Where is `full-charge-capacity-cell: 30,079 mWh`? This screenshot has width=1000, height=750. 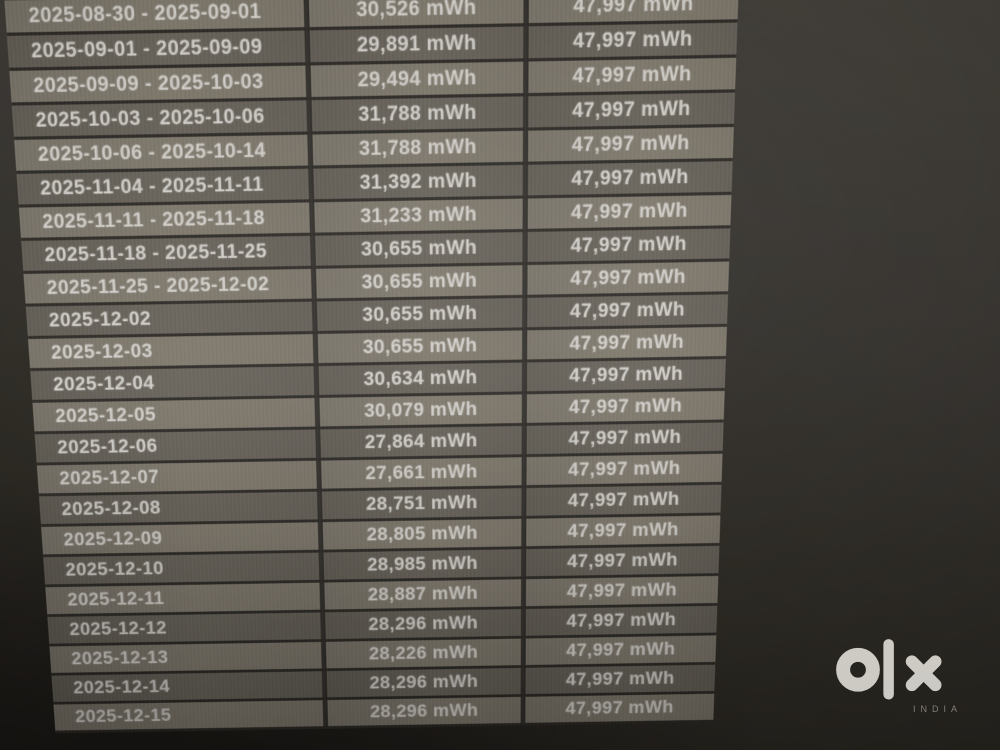 full-charge-capacity-cell: 30,079 mWh is located at coordinates (420, 410).